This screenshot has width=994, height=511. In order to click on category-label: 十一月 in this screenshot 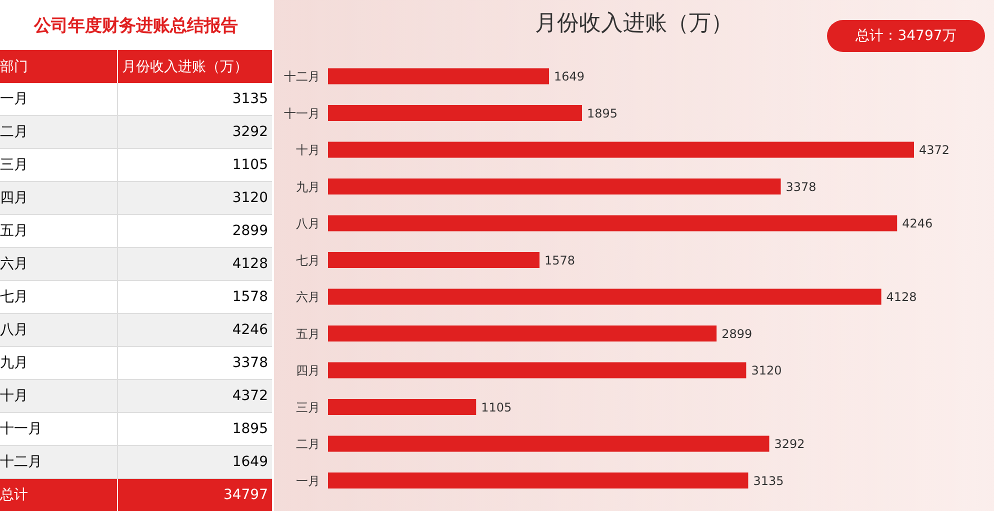, I will do `click(59, 429)`.